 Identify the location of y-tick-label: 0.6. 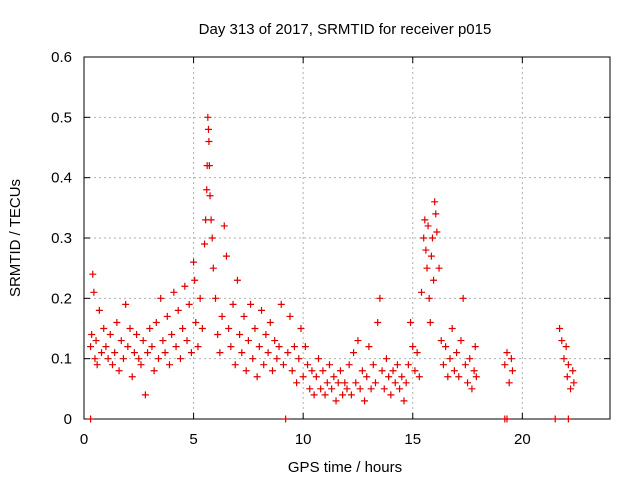
(61, 57).